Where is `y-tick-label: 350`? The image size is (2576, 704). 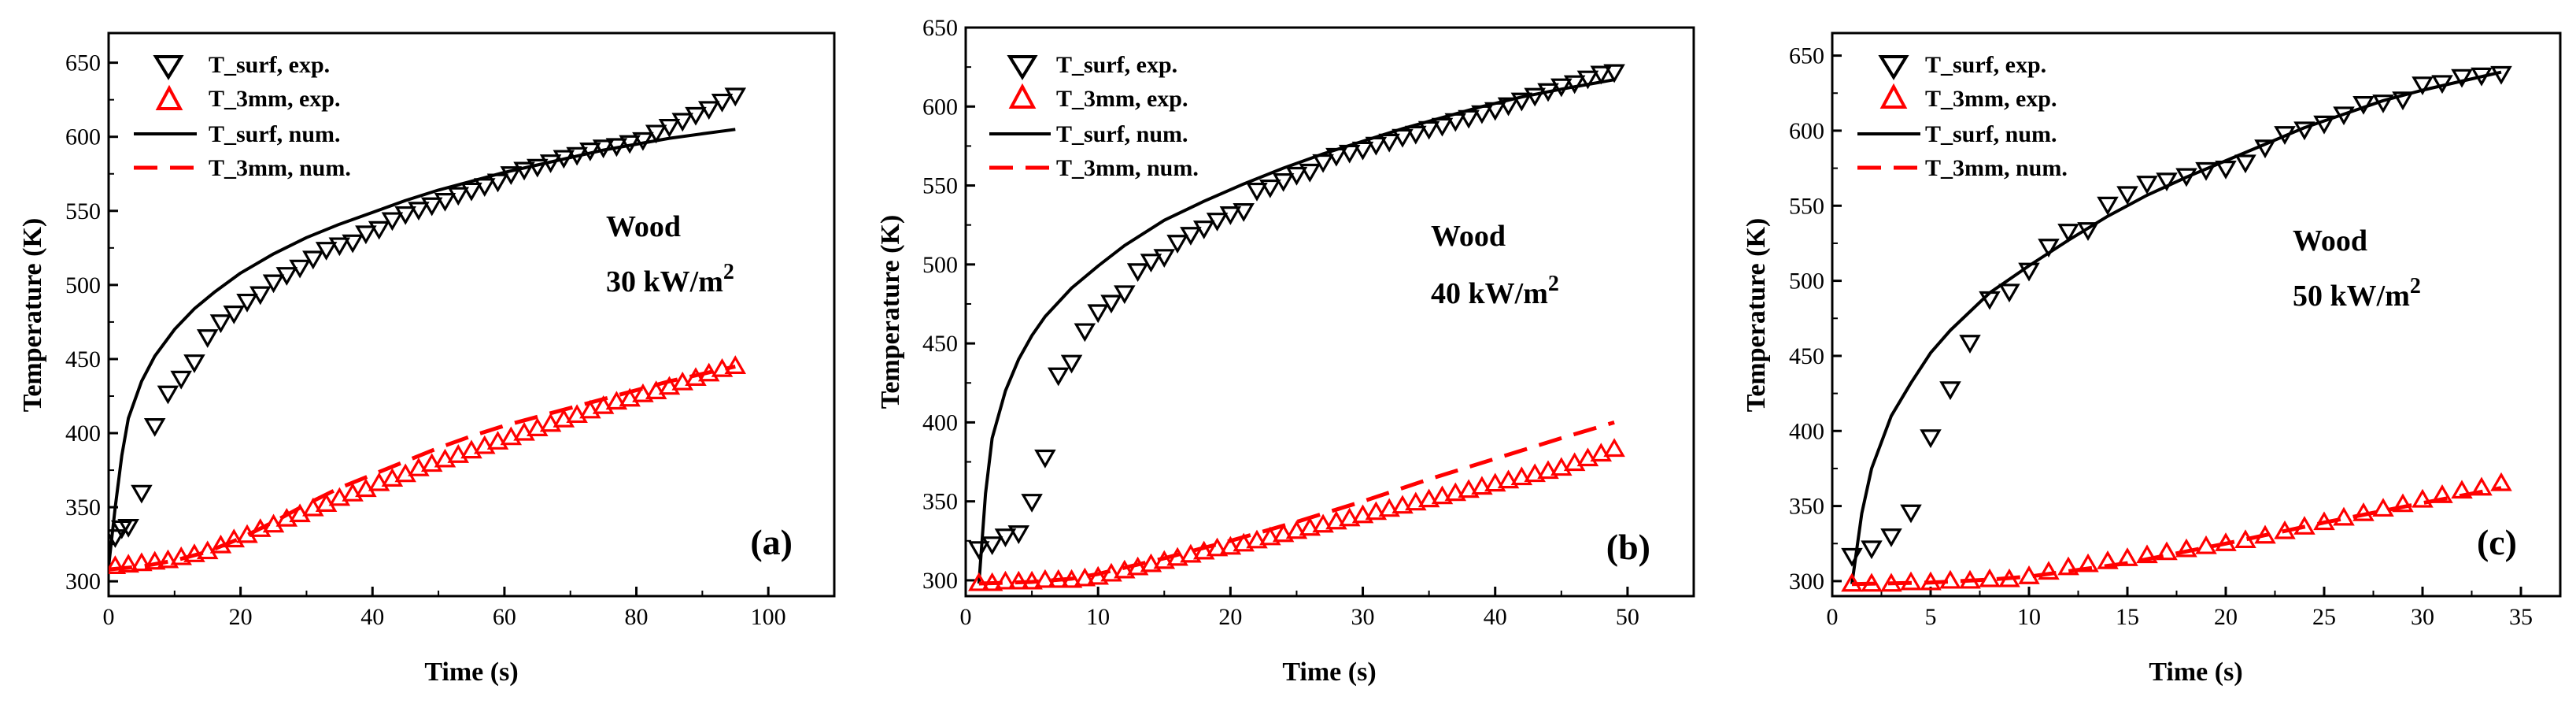
y-tick-label: 350 is located at coordinates (1806, 507).